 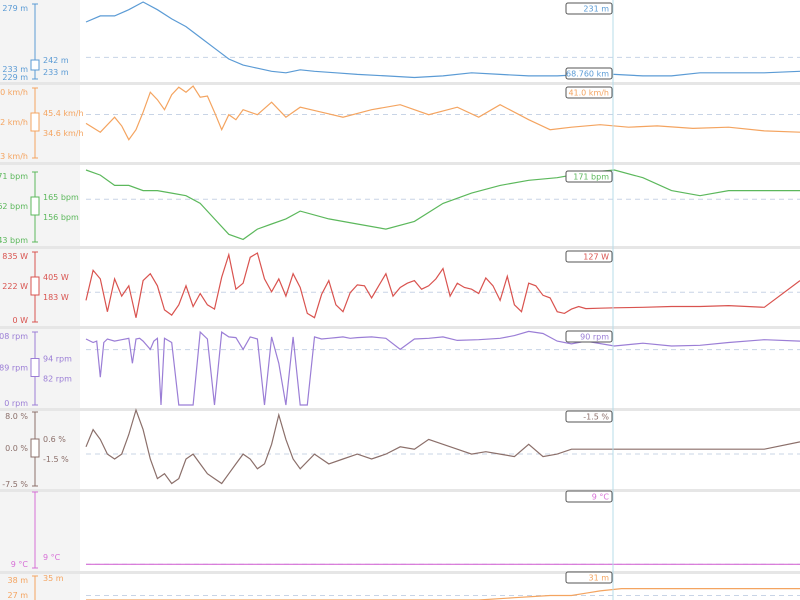 What do you see at coordinates (53, 578) in the screenshot?
I see `box-label: 35 m` at bounding box center [53, 578].